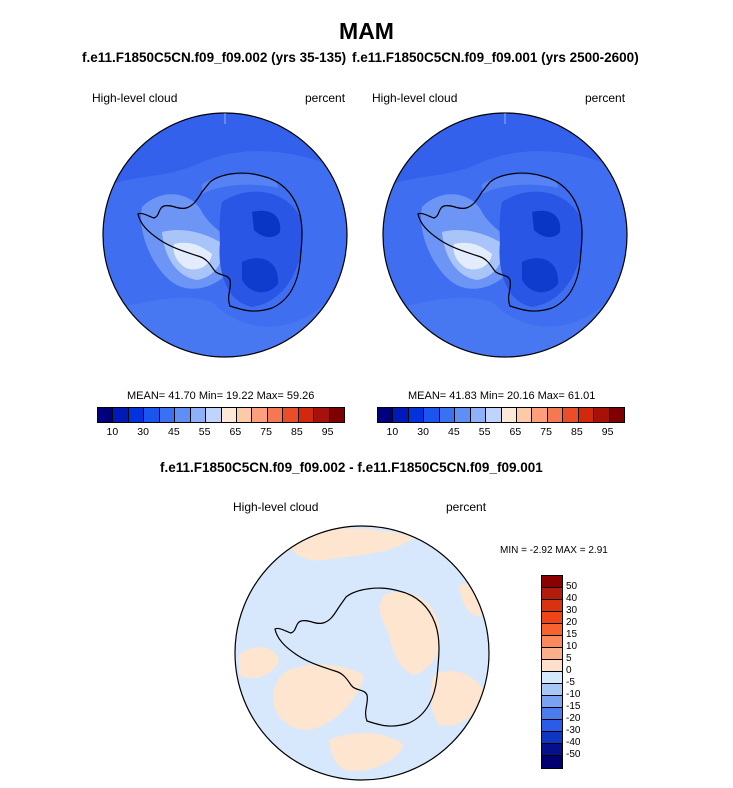 This screenshot has width=733, height=788. What do you see at coordinates (276, 507) in the screenshot?
I see `diff-variable-label: High-level cloud` at bounding box center [276, 507].